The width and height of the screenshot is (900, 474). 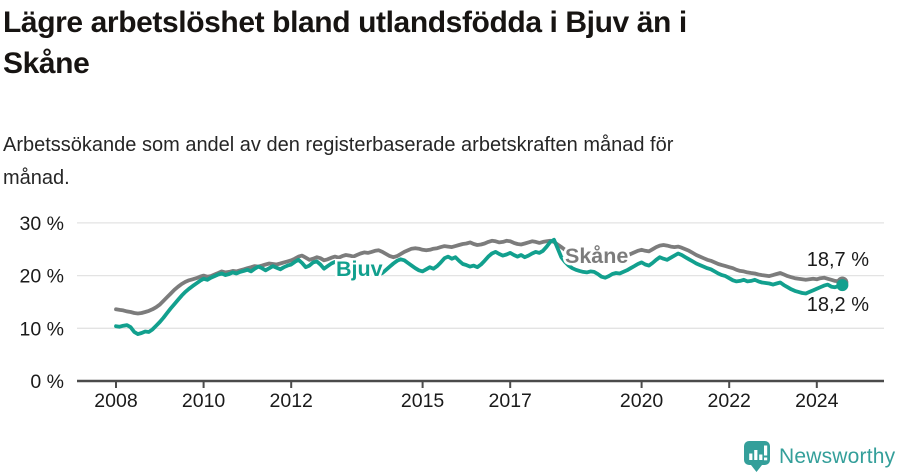 What do you see at coordinates (642, 401) in the screenshot?
I see `x-axis-label-2020: 2020` at bounding box center [642, 401].